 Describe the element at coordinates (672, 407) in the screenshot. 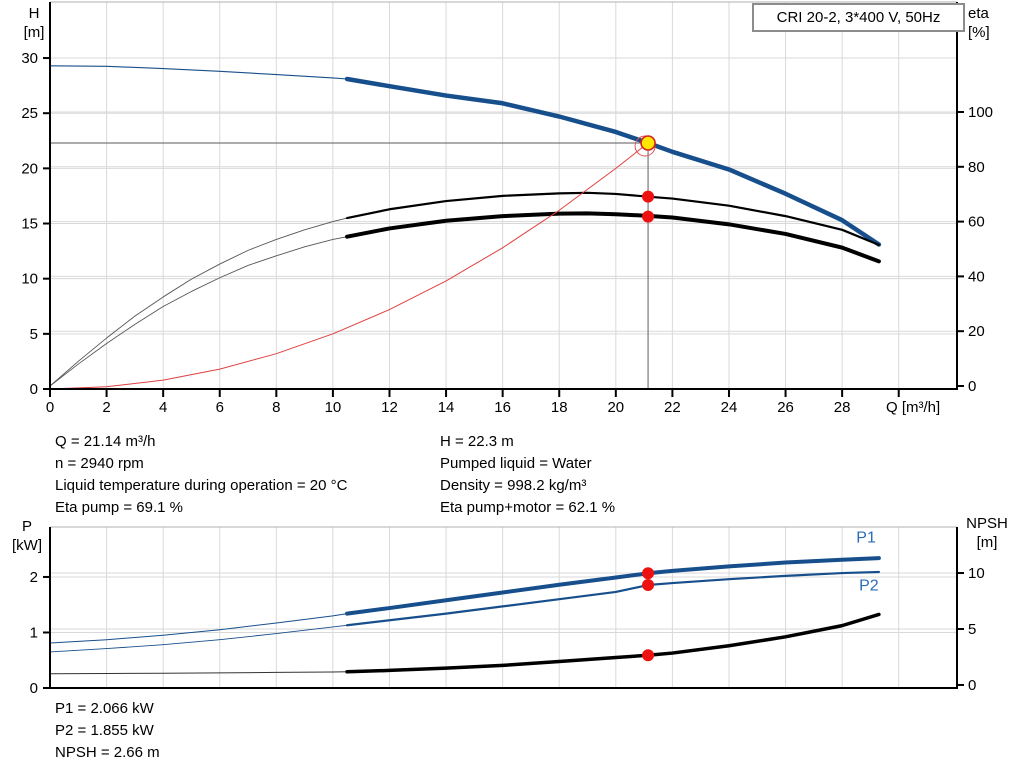

I see `x-tick-label: 22` at that location.